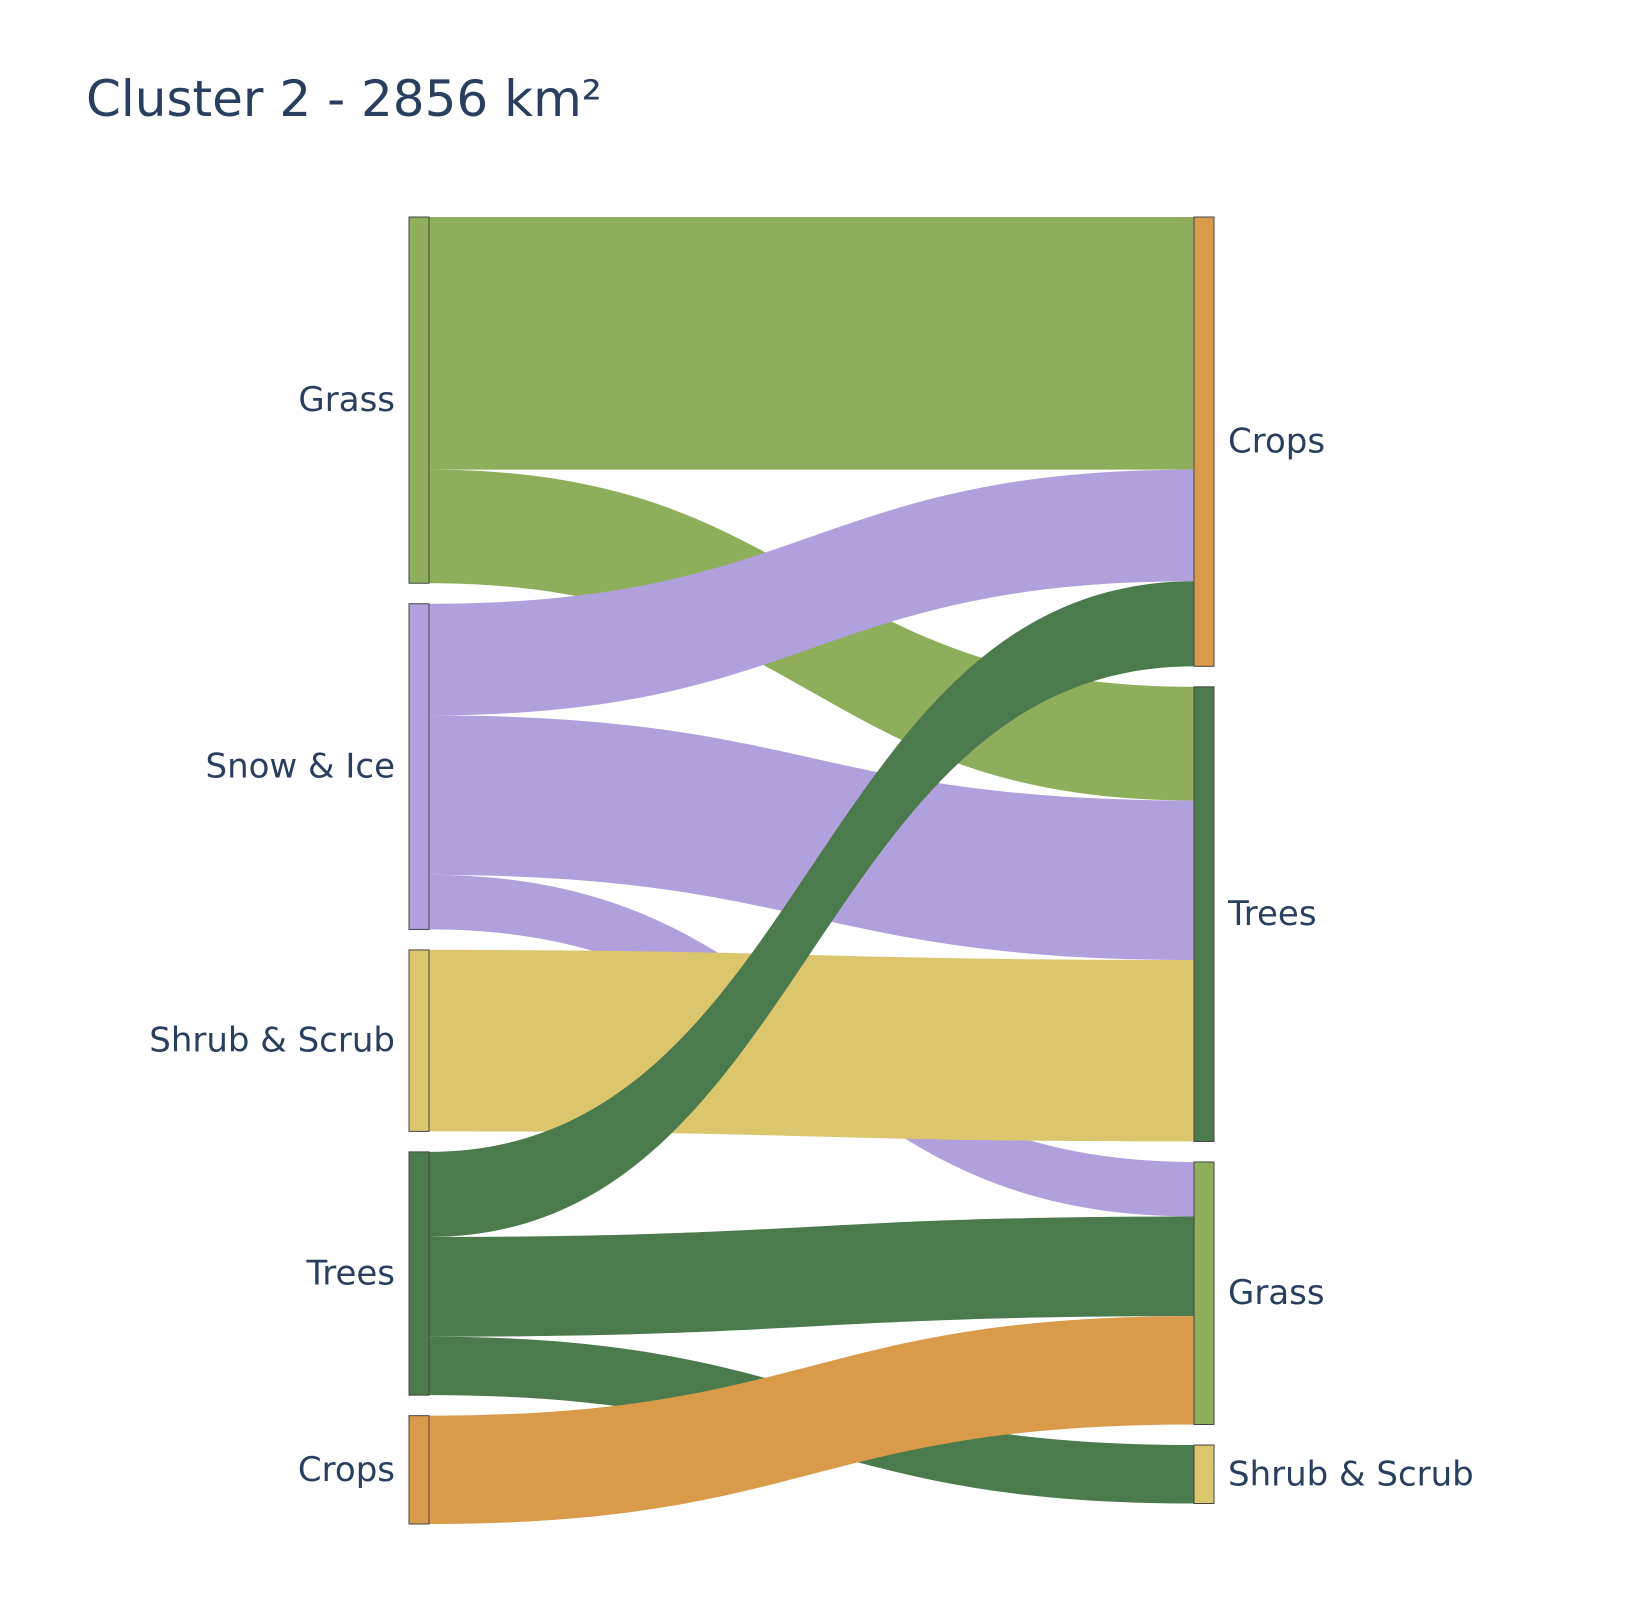 The width and height of the screenshot is (1640, 1600). I want to click on node-src-snow-ice, so click(419, 766).